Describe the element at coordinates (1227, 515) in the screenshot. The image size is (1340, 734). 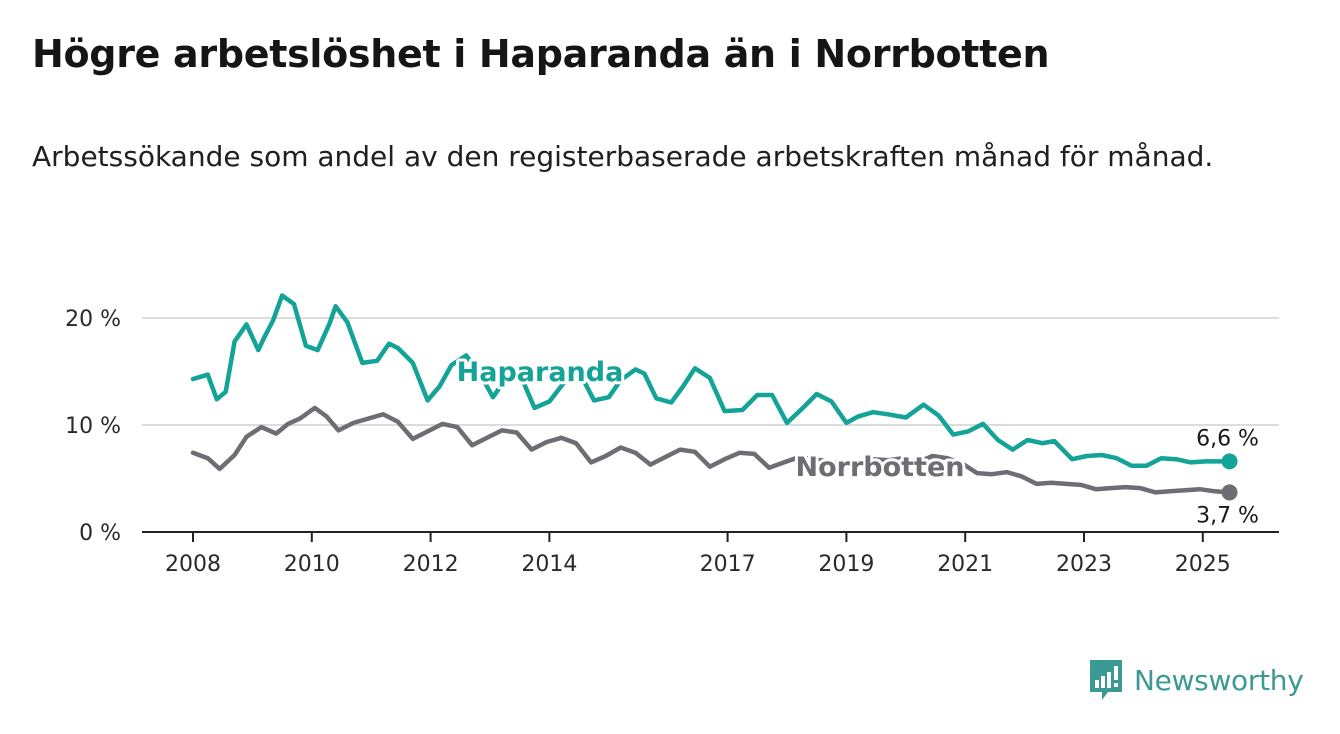
I see `end-label-norrbotten: 3,7 %` at that location.